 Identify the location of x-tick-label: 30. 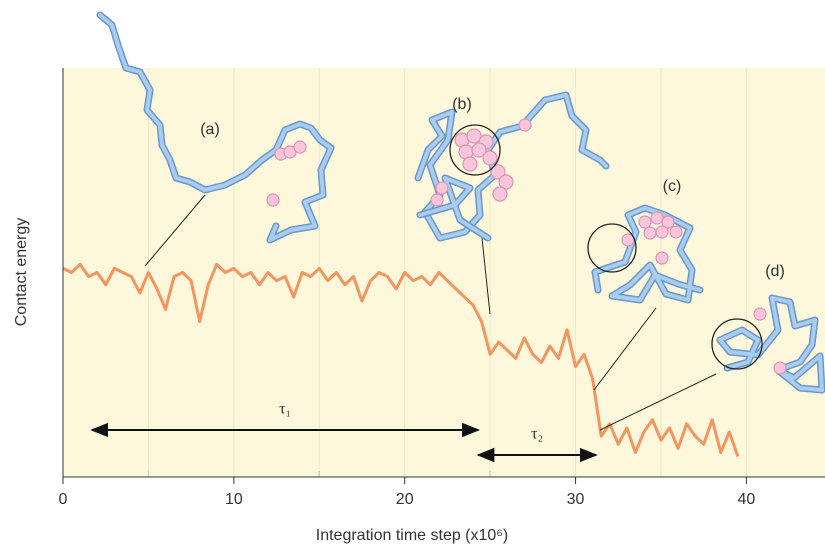
(576, 499).